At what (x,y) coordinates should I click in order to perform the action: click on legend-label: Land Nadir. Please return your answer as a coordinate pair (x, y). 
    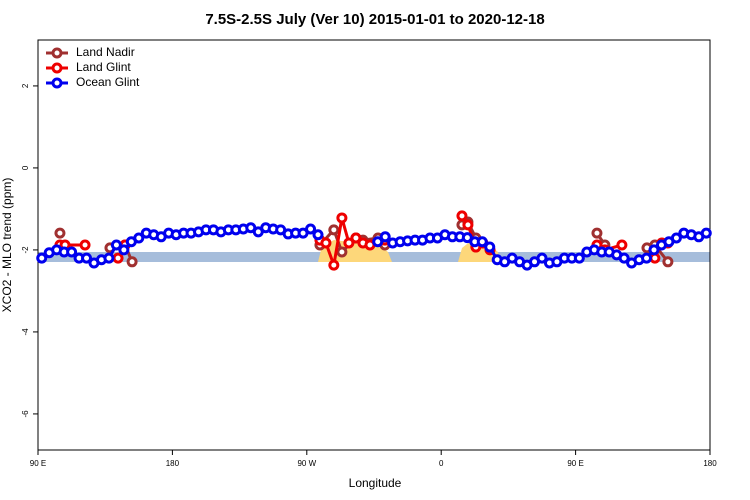
    Looking at the image, I should click on (105, 52).